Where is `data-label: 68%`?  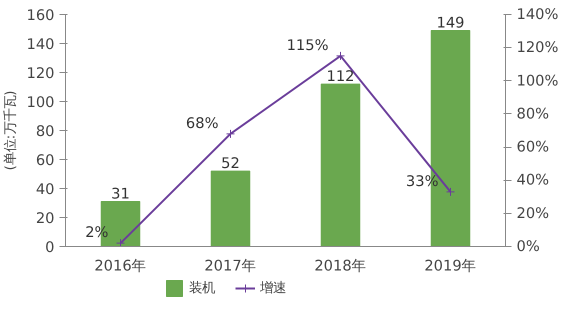
data-label: 68% is located at coordinates (202, 123).